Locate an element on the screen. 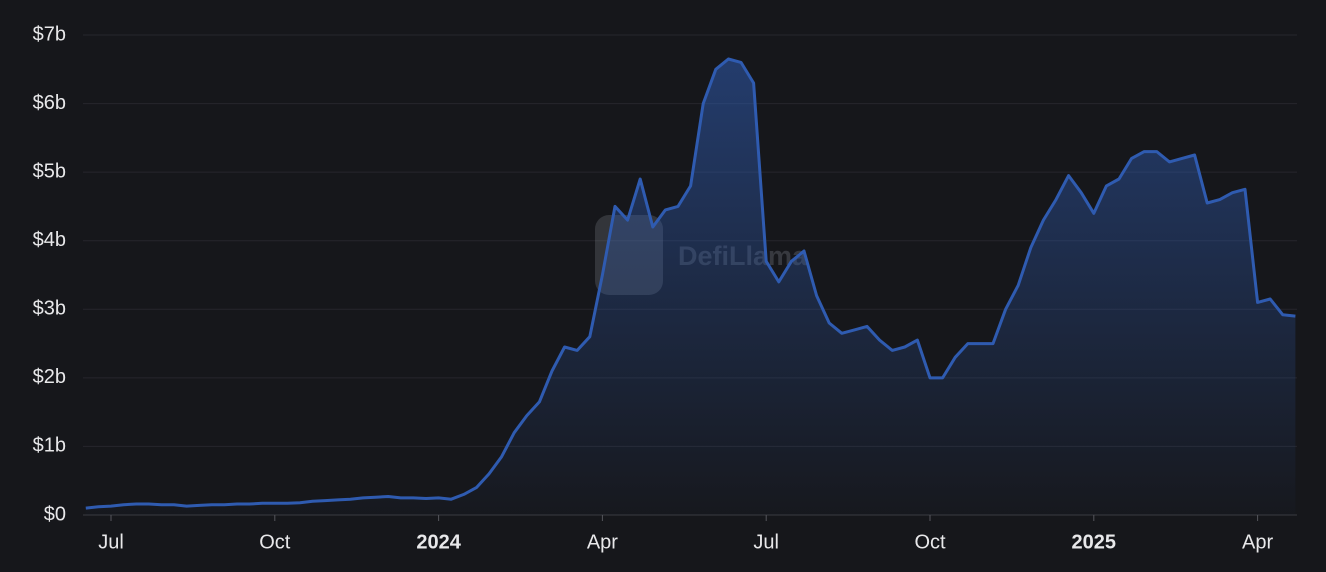 The image size is (1326, 572). y-tick-label: $5b is located at coordinates (49, 171).